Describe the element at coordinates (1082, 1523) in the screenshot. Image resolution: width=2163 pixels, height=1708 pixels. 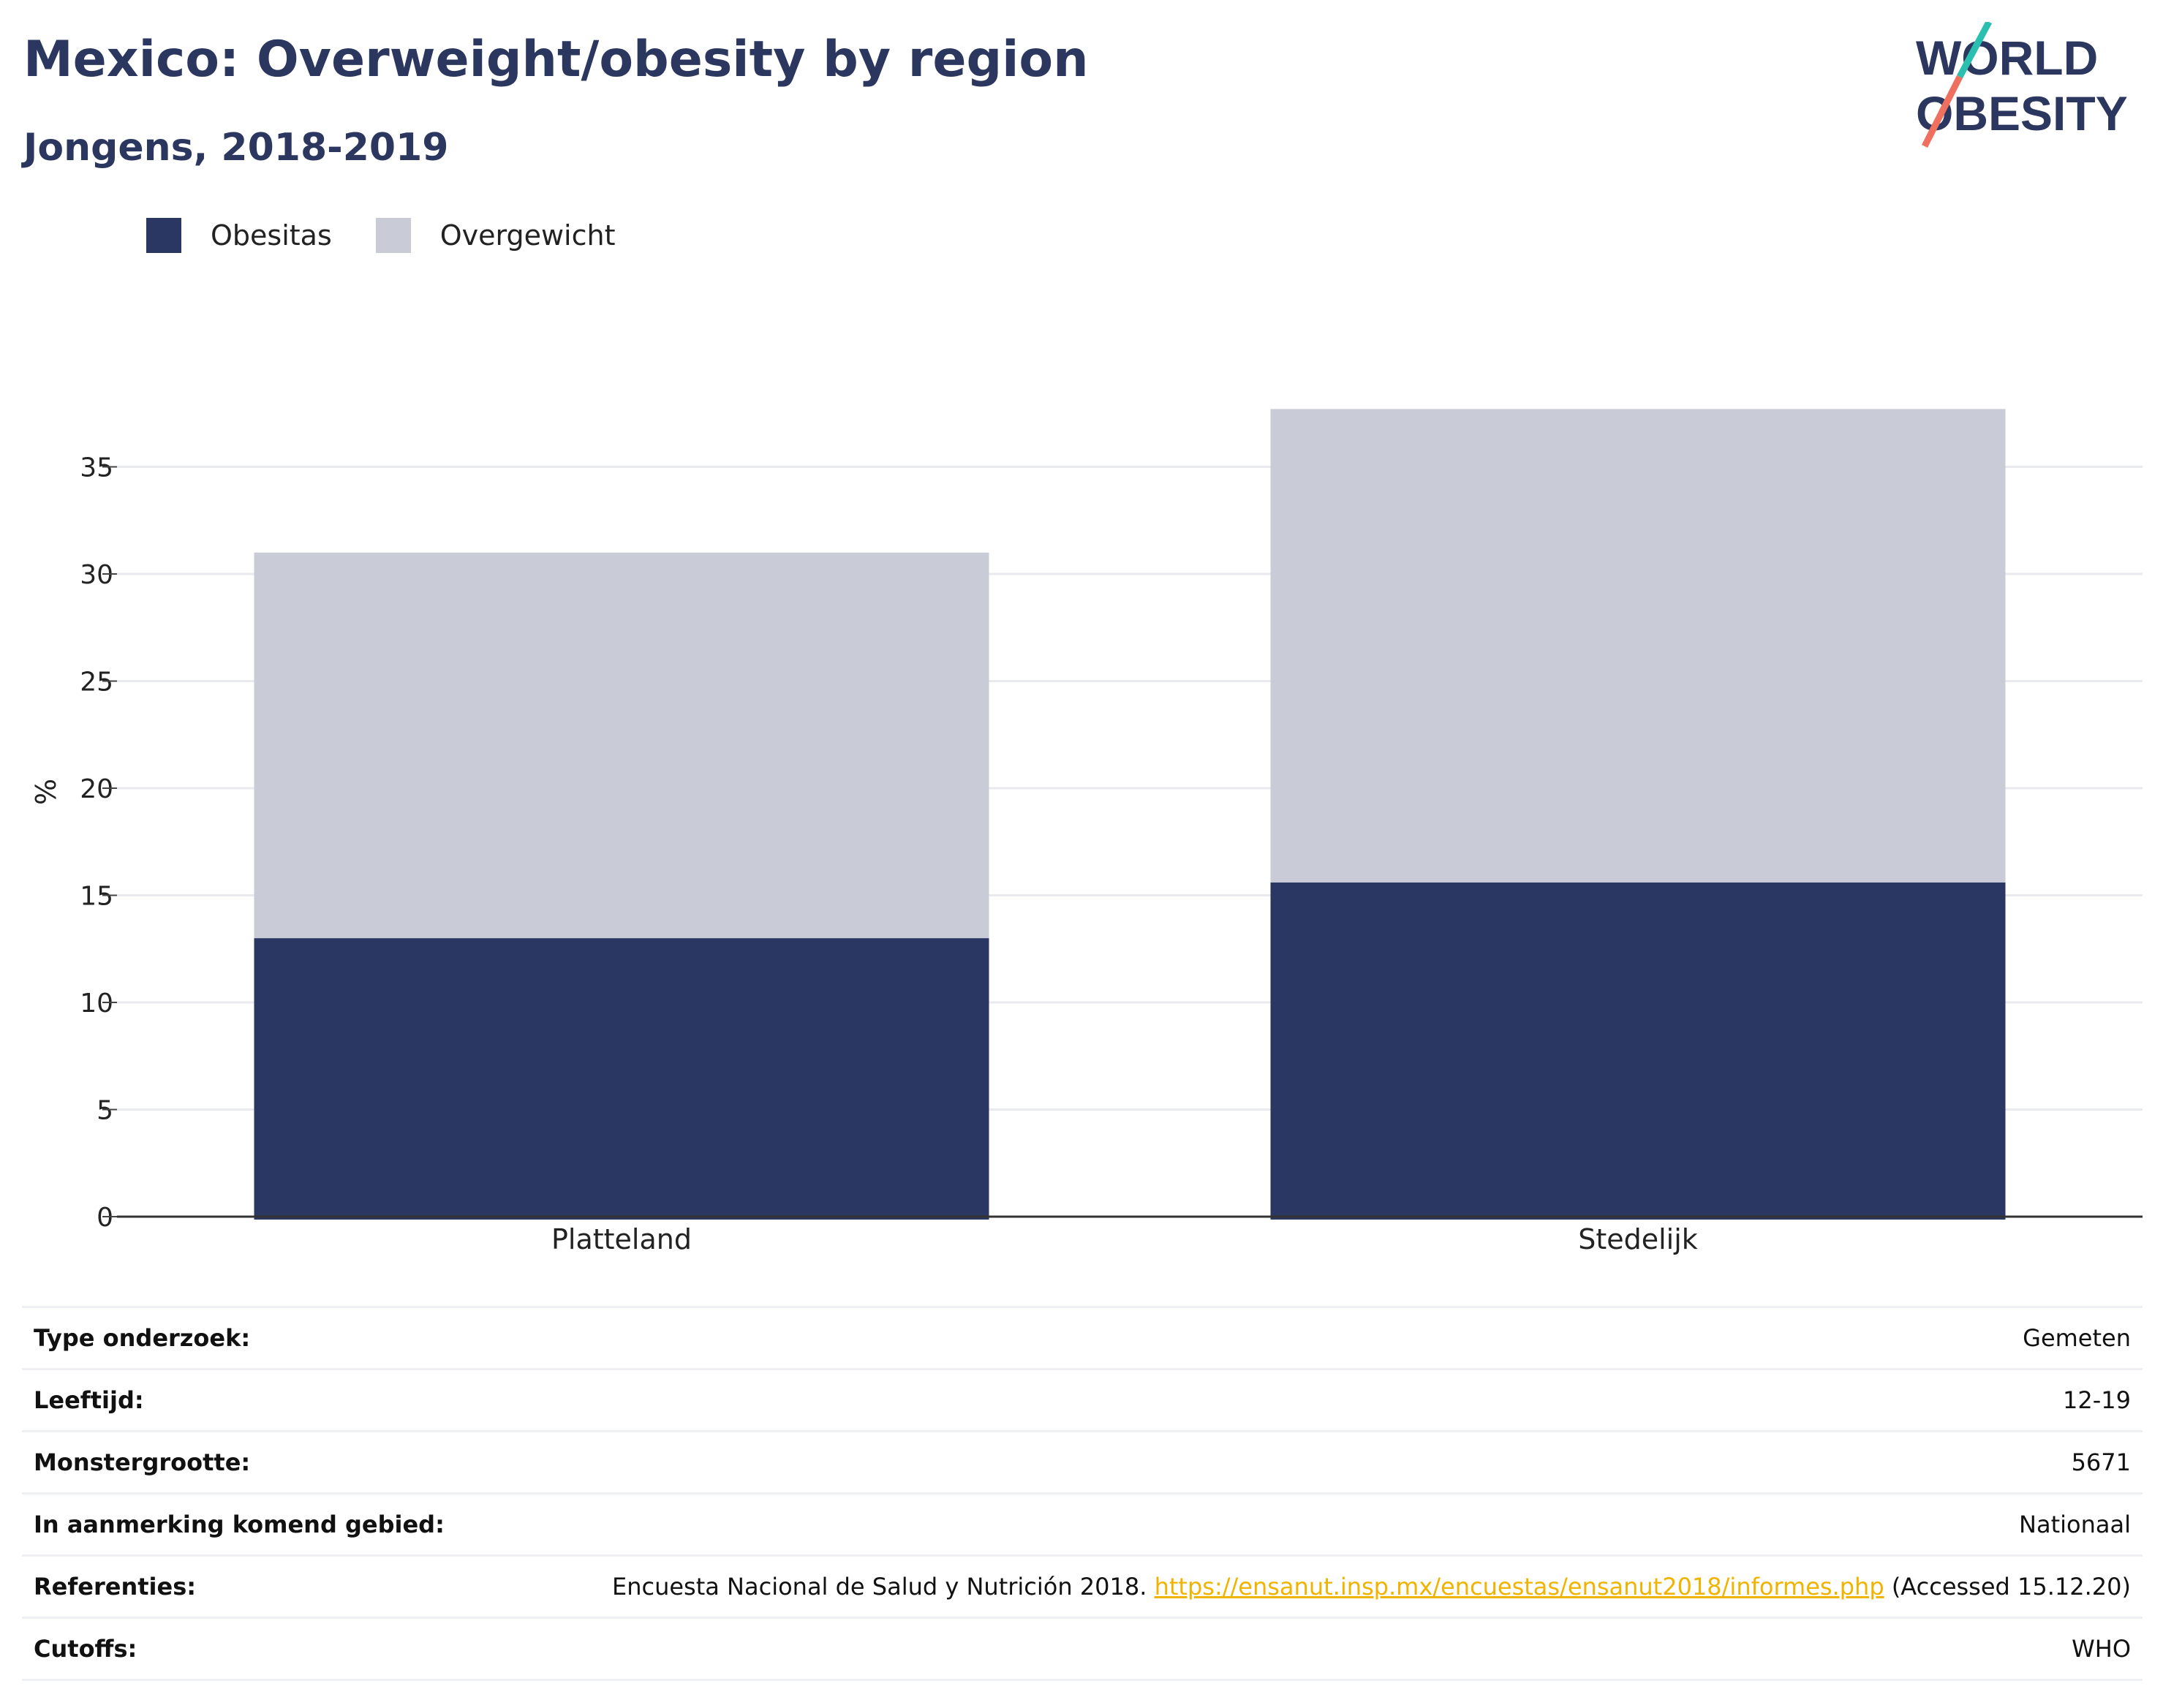
I see `info-row-area: In aanmerking komend gebied: Nationaal` at that location.